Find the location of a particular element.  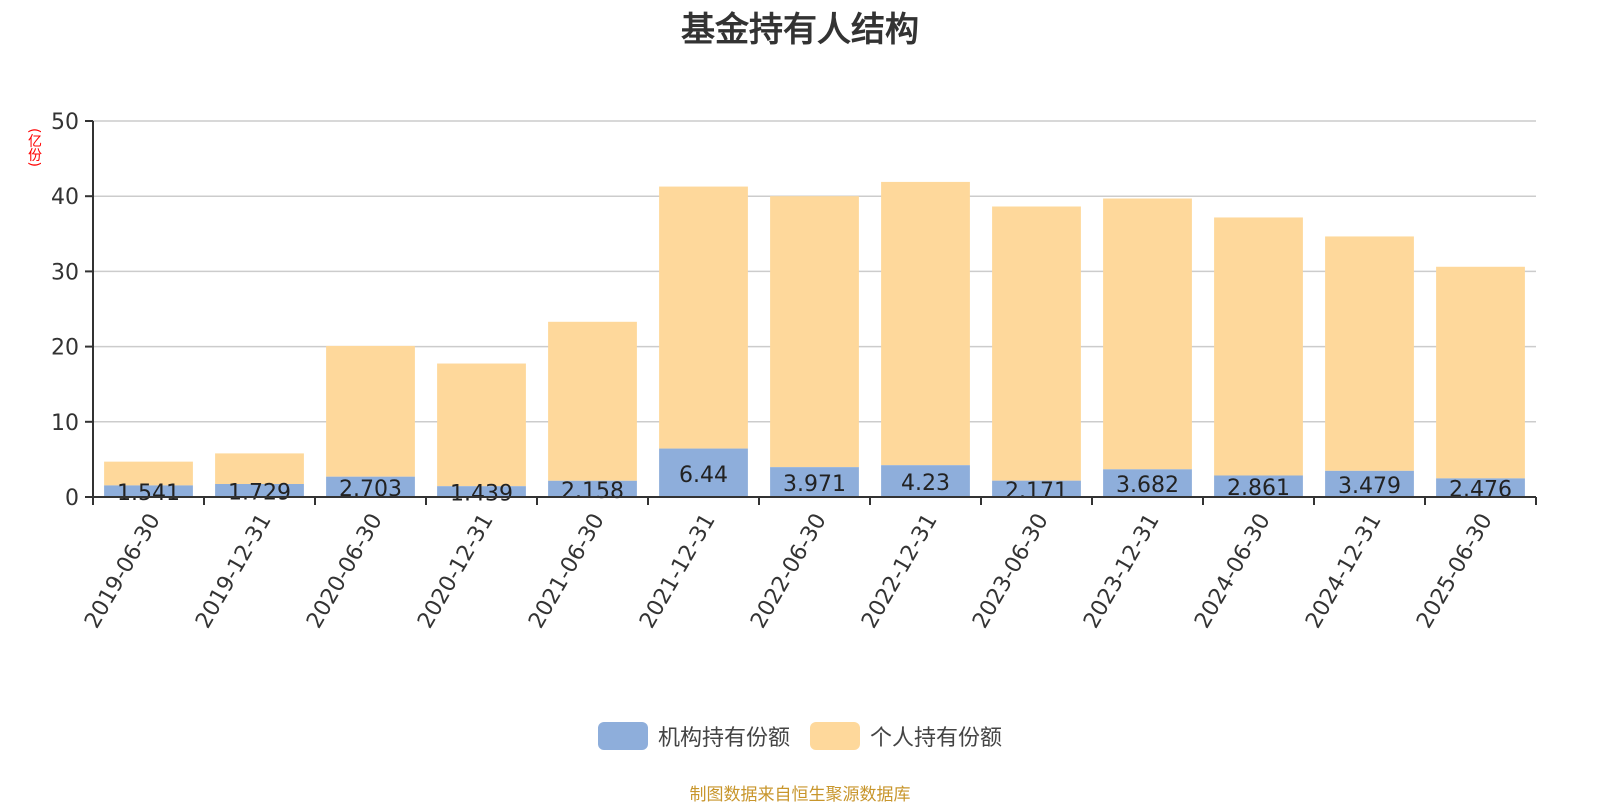

x-tick-label: 2020-12-31 is located at coordinates (456, 571).